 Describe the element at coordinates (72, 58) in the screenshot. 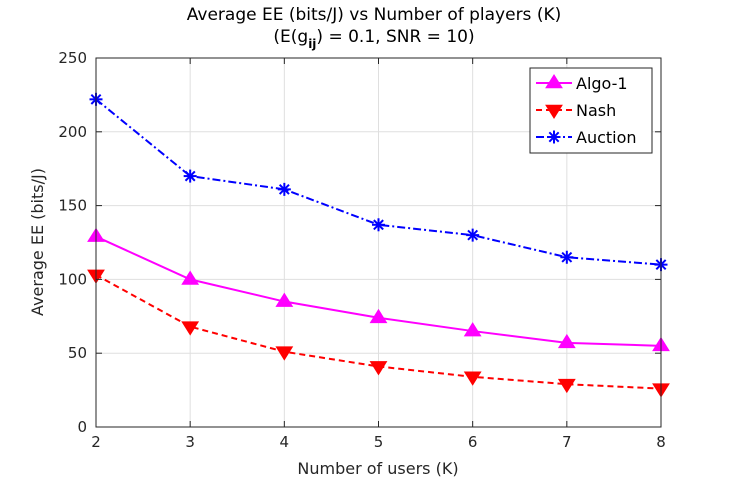

I see `y-tick-label: 250` at that location.